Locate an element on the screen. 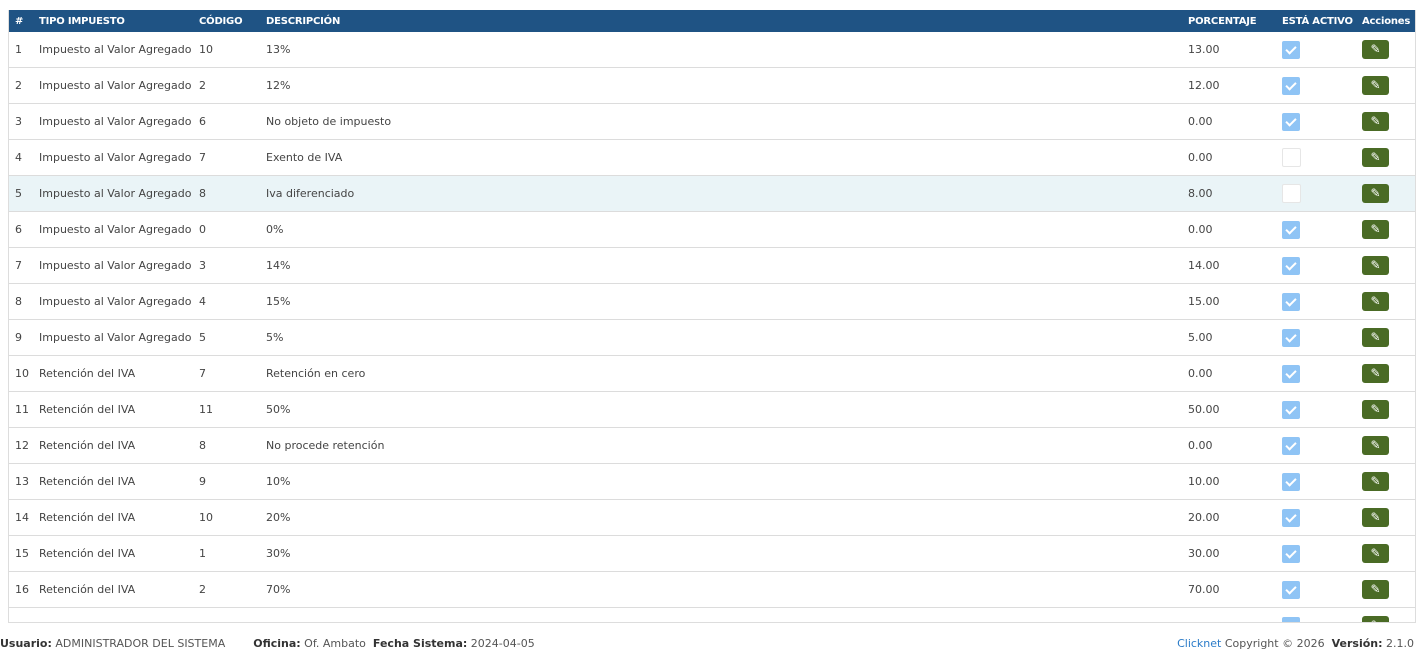 The image size is (1422, 650). cell-number: 7 is located at coordinates (24, 265).